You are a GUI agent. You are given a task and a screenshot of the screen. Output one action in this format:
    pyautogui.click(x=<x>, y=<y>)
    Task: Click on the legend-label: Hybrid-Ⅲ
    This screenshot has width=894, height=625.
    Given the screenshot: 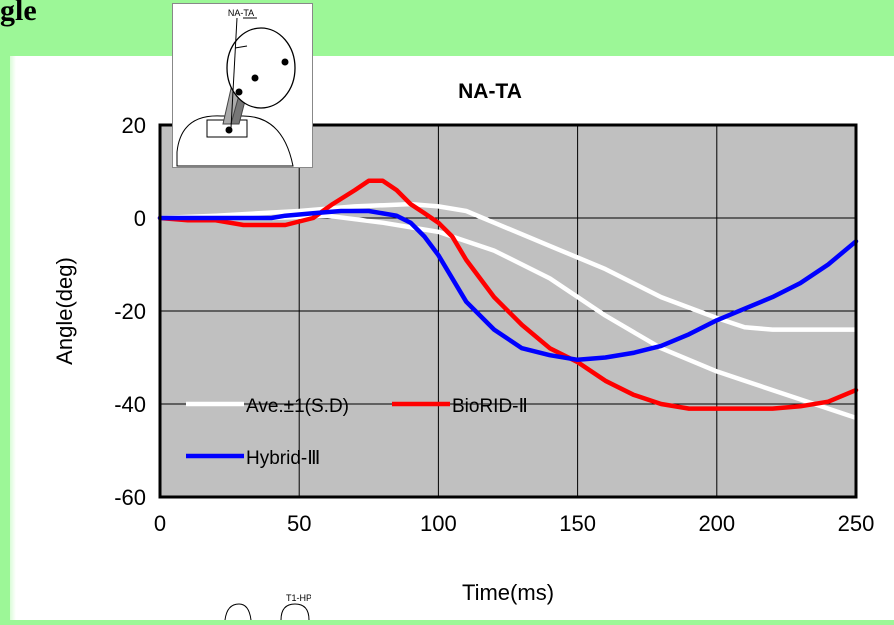 What is the action you would take?
    pyautogui.click(x=283, y=458)
    